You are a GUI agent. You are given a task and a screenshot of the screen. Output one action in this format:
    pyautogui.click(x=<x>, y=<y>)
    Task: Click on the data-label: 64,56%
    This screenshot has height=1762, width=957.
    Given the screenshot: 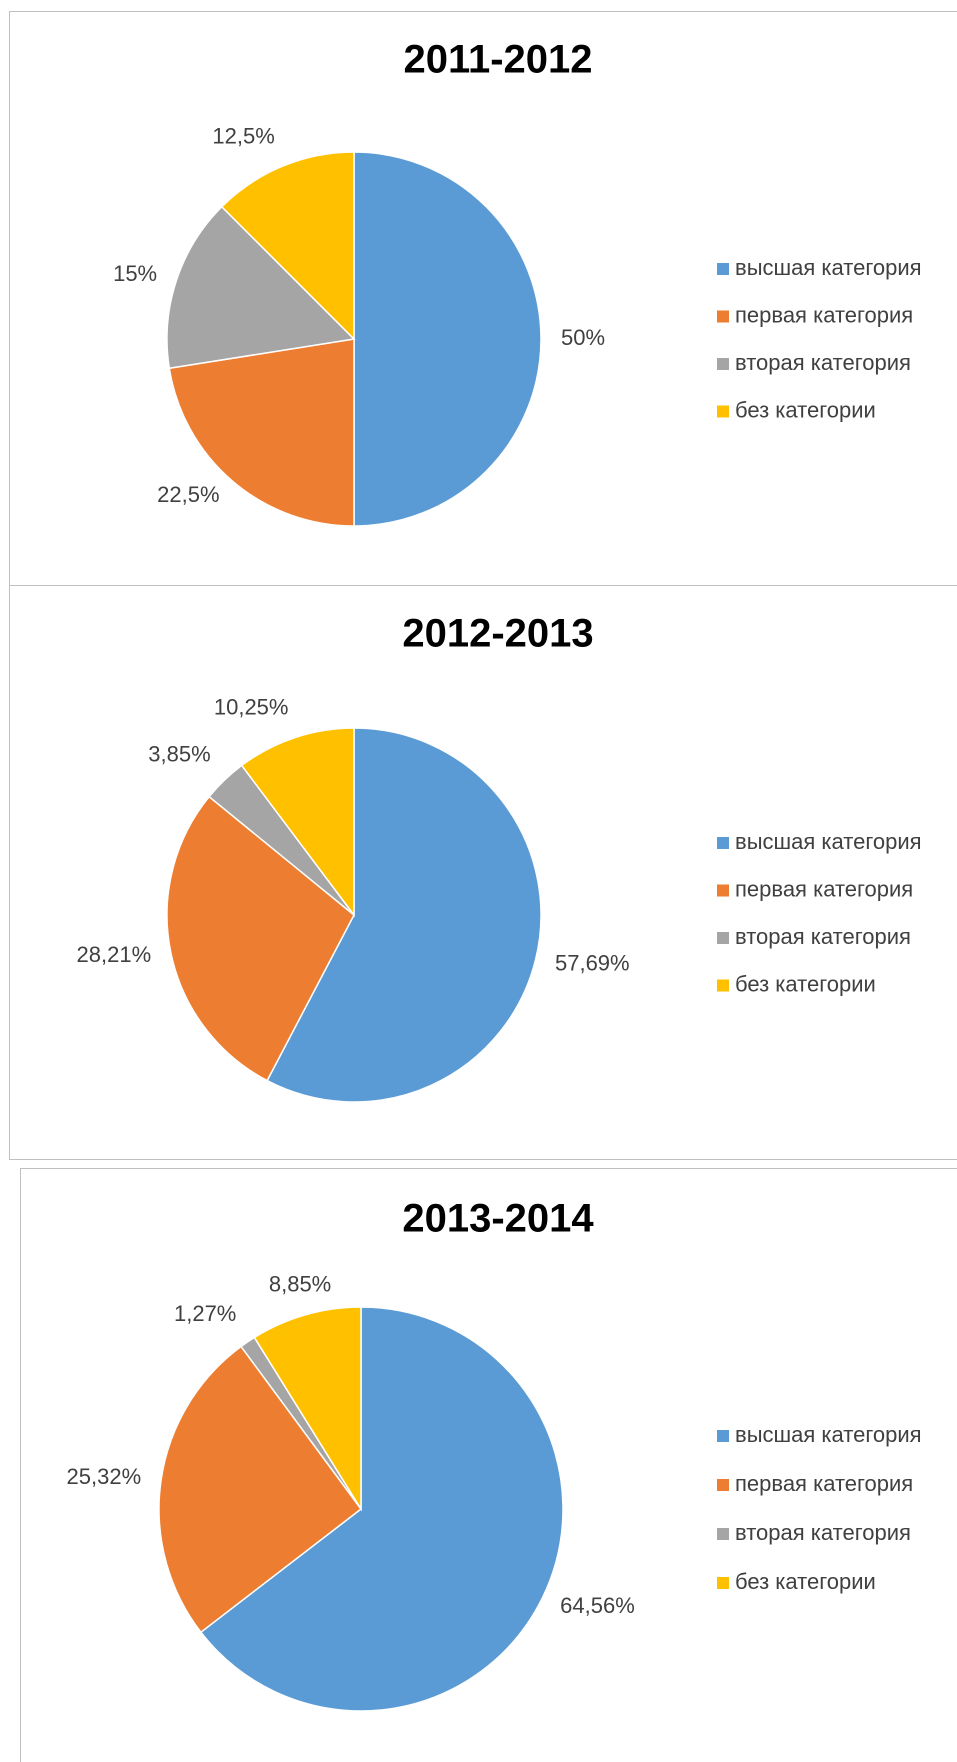 What is the action you would take?
    pyautogui.click(x=597, y=1605)
    